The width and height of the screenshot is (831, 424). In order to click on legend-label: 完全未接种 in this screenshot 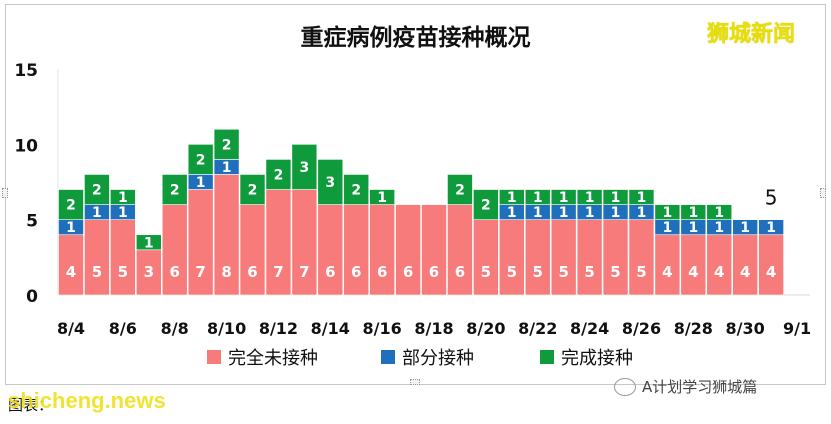, I will do `click(273, 358)`.